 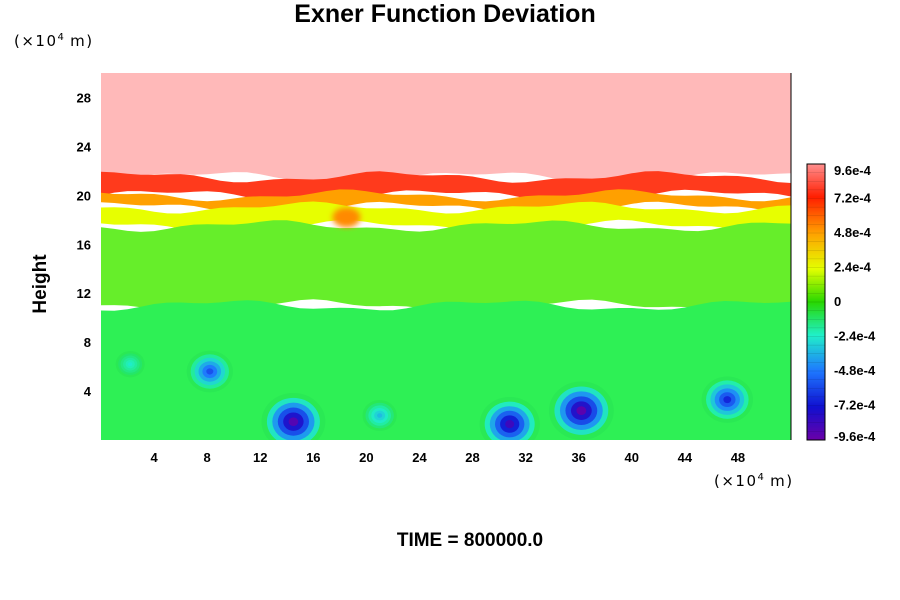 What do you see at coordinates (855, 336) in the screenshot?
I see `colorbar-label: -2.4e-4` at bounding box center [855, 336].